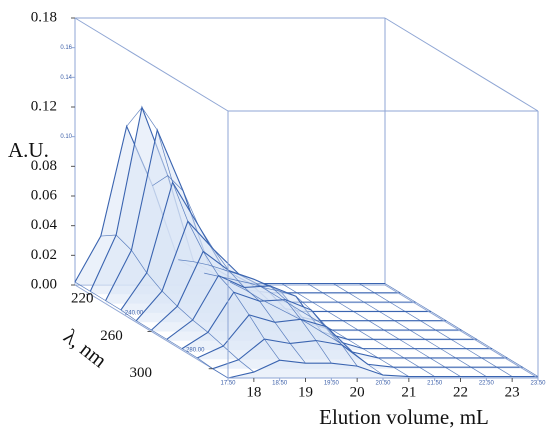  Describe the element at coordinates (195, 351) in the screenshot. I see `y-minor-tick-label: 280.00` at that location.